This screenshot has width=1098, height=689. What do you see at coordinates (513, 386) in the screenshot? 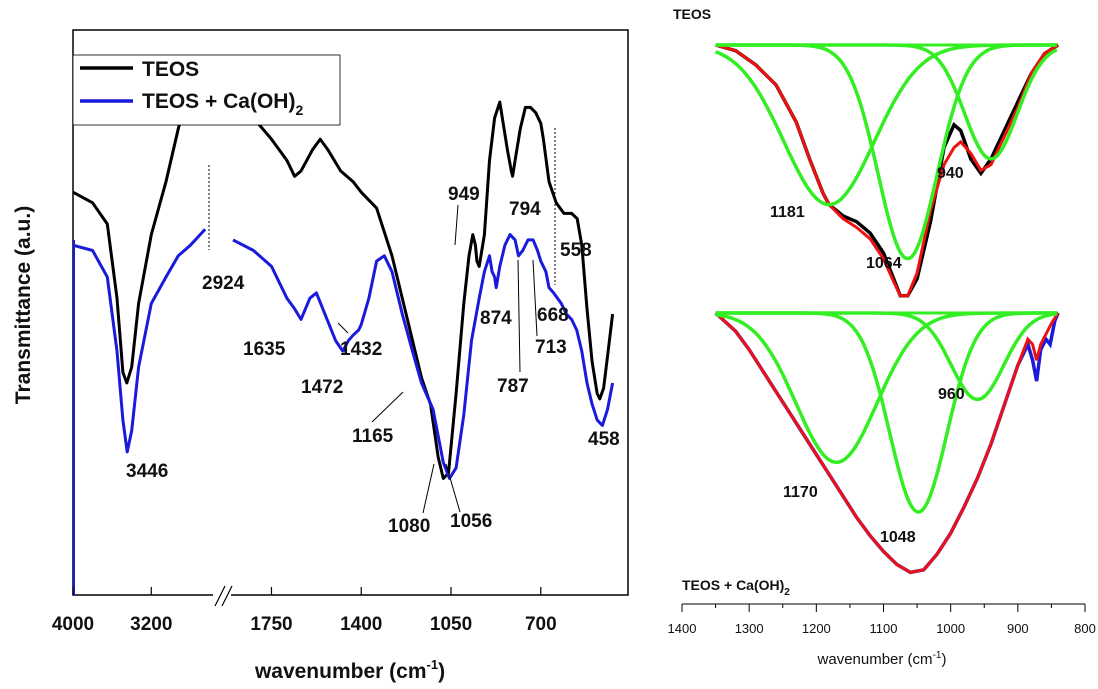
I see `peak-label-787: 787` at bounding box center [513, 386].